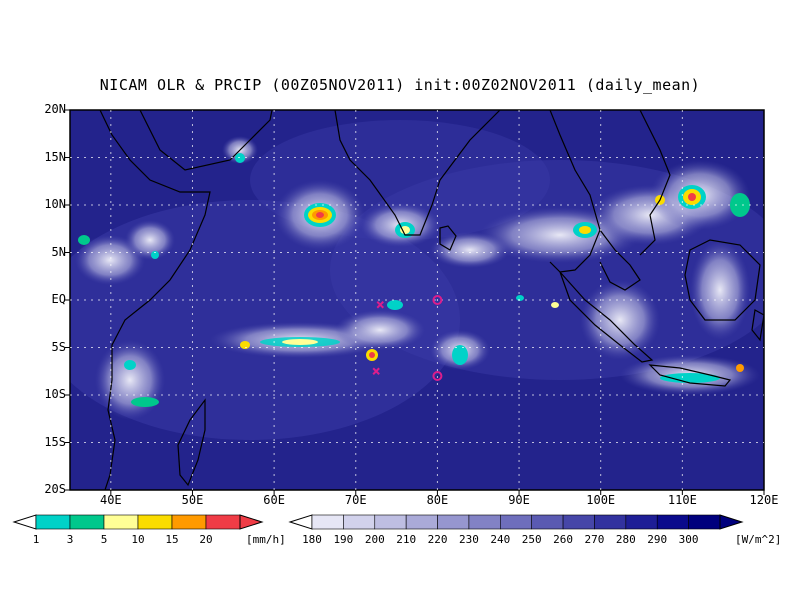 This screenshot has width=800, height=600. What do you see at coordinates (192, 500) in the screenshot?
I see `lon-label: 50E` at bounding box center [192, 500].